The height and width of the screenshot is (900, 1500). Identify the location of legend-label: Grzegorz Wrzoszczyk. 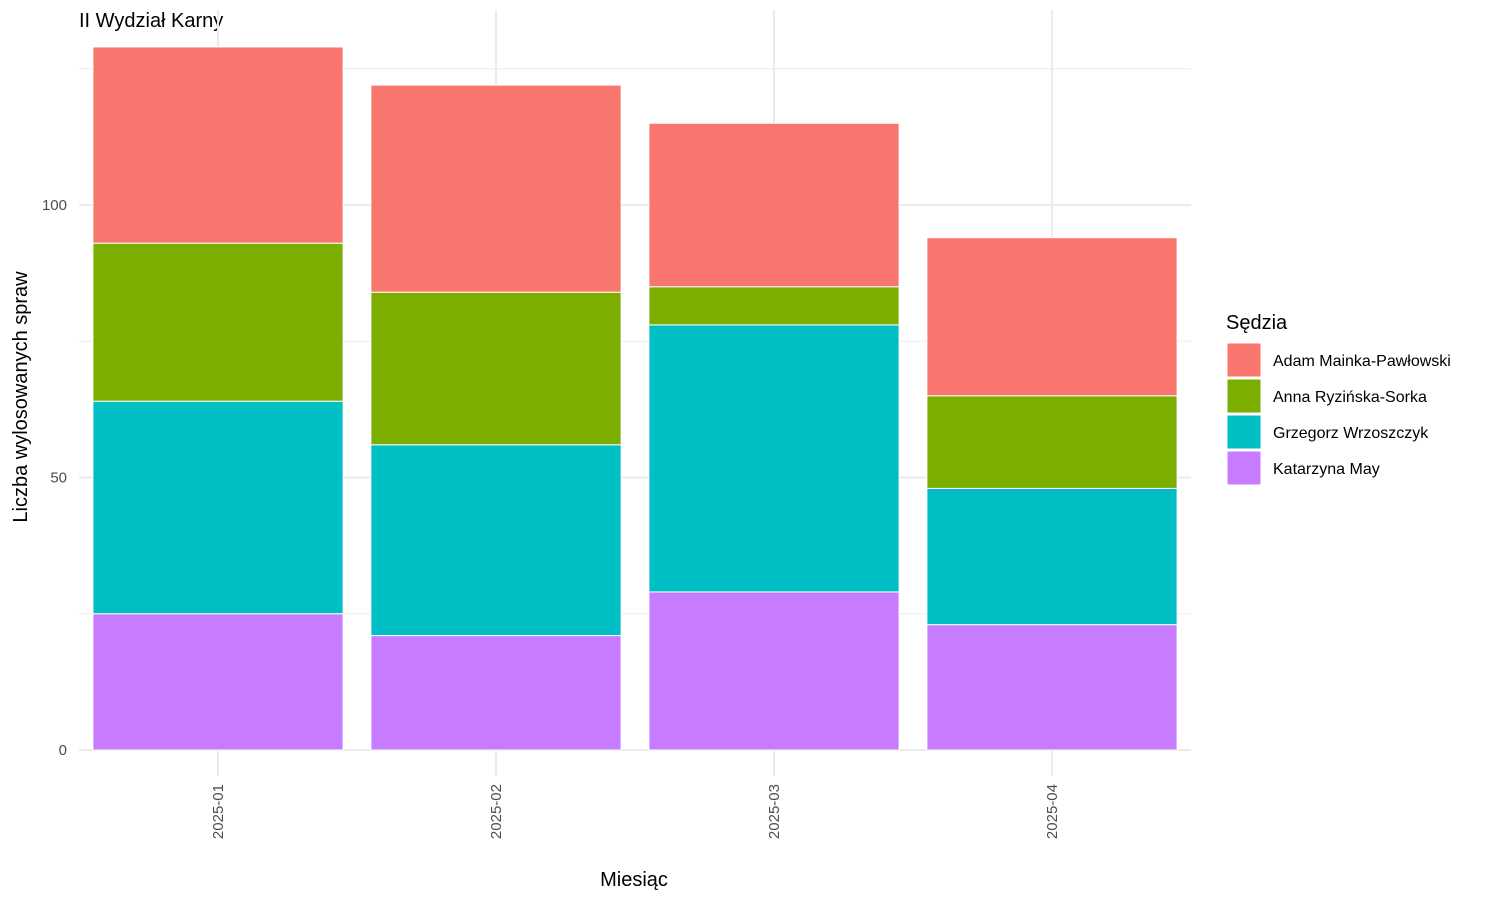
(1351, 433).